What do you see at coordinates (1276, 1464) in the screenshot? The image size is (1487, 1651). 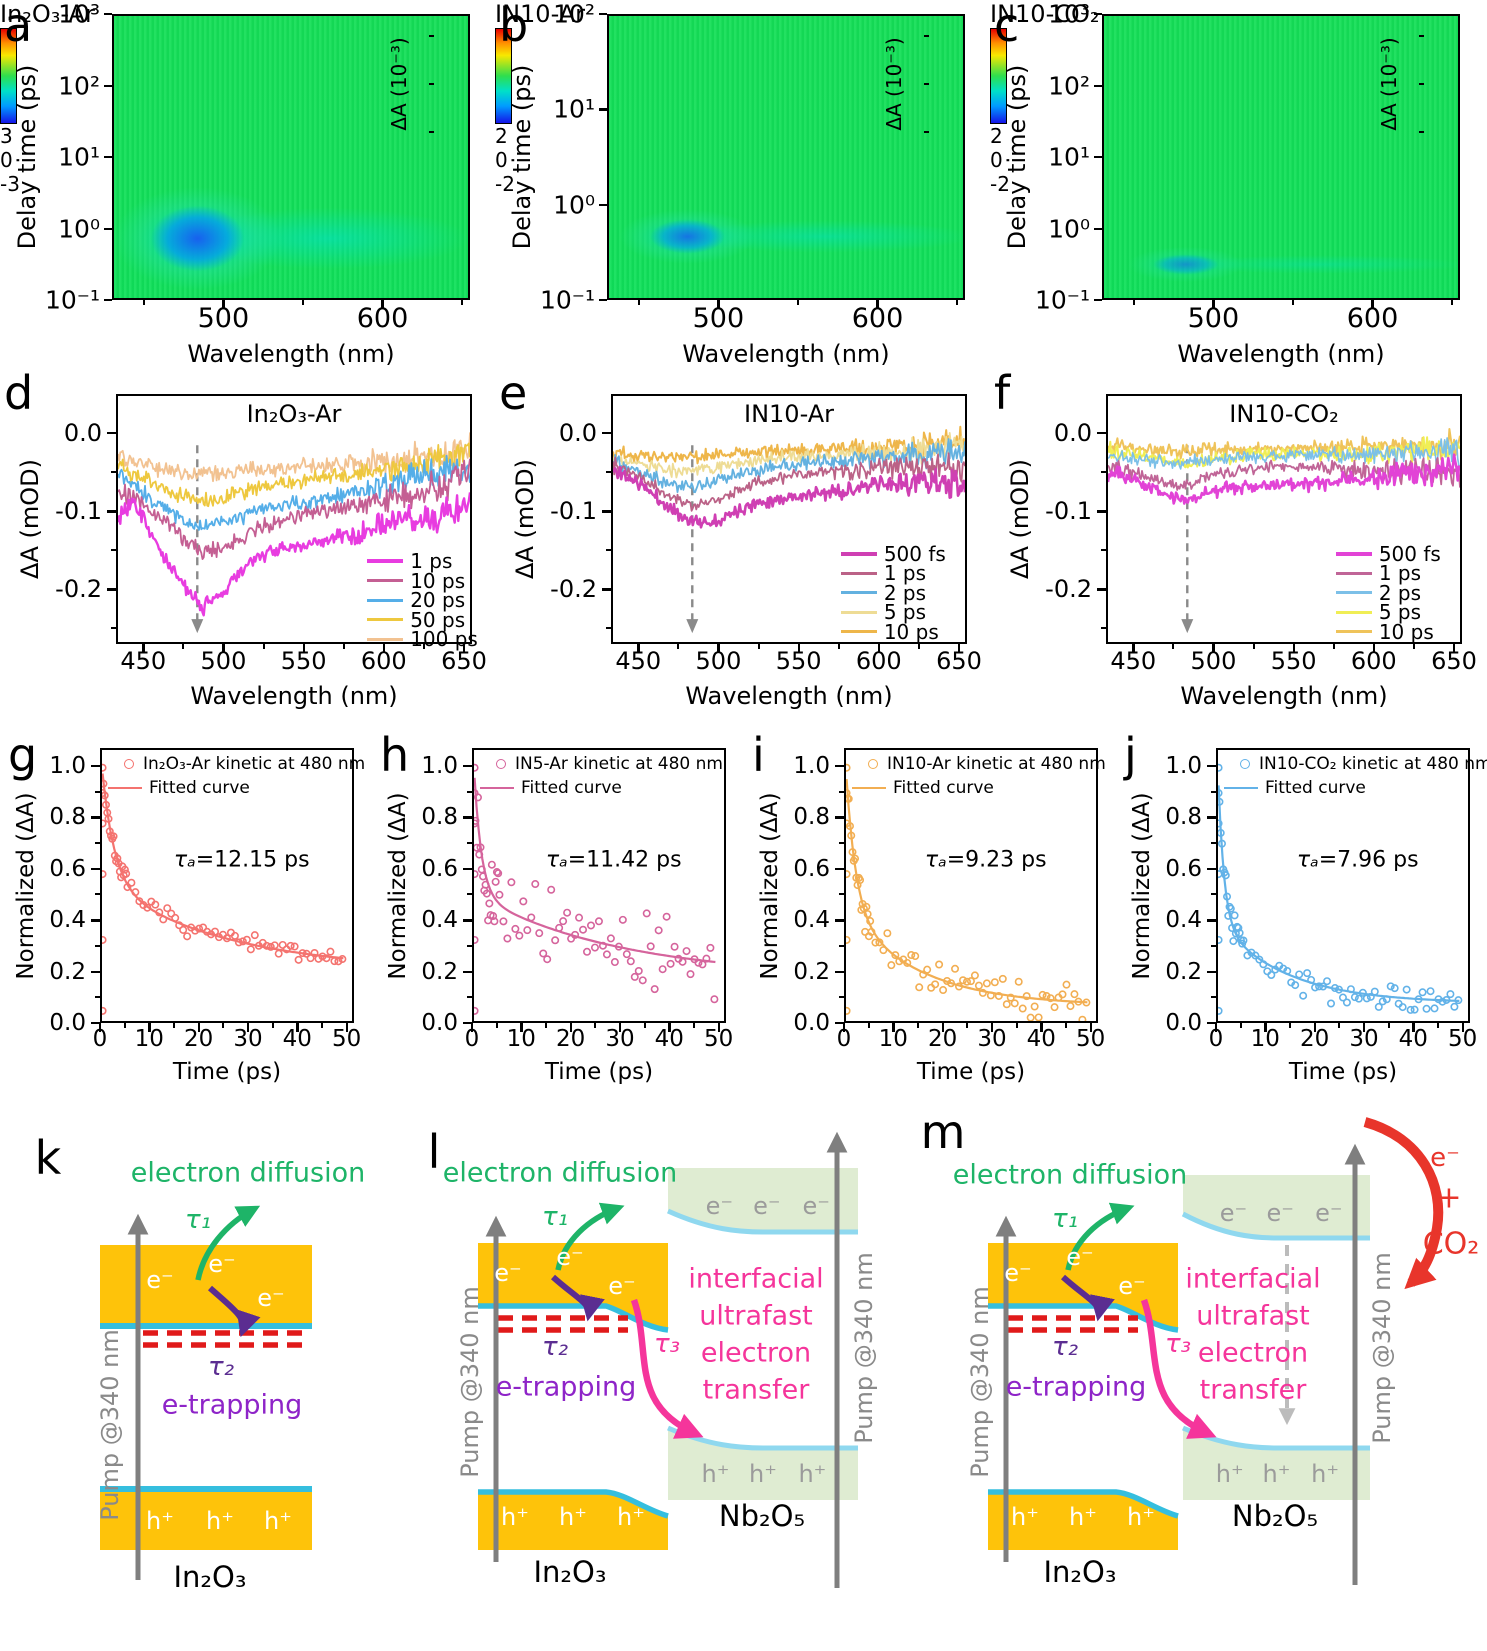 I see `nb2o5-valence-band` at bounding box center [1276, 1464].